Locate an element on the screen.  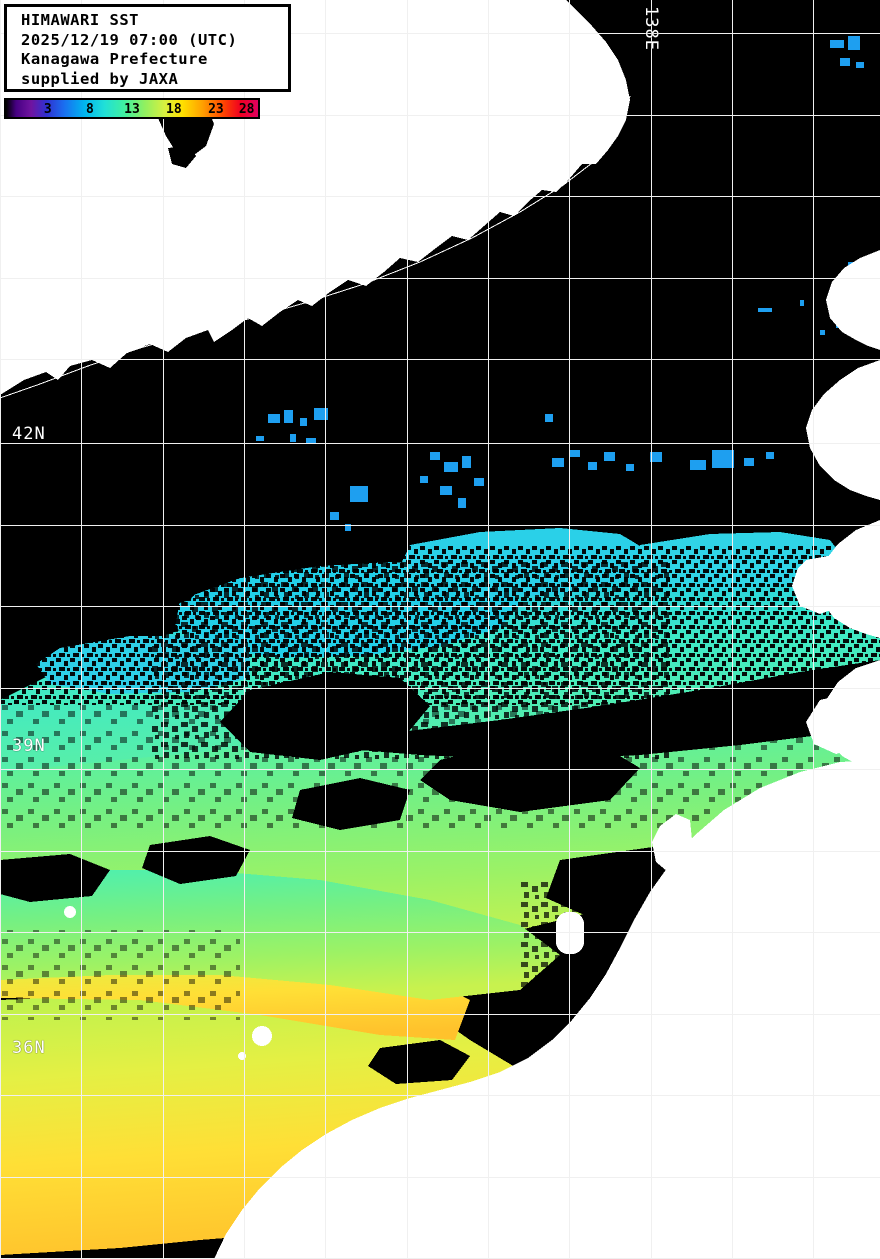
colorbar-tick-8: 8 is located at coordinates (89, 109).